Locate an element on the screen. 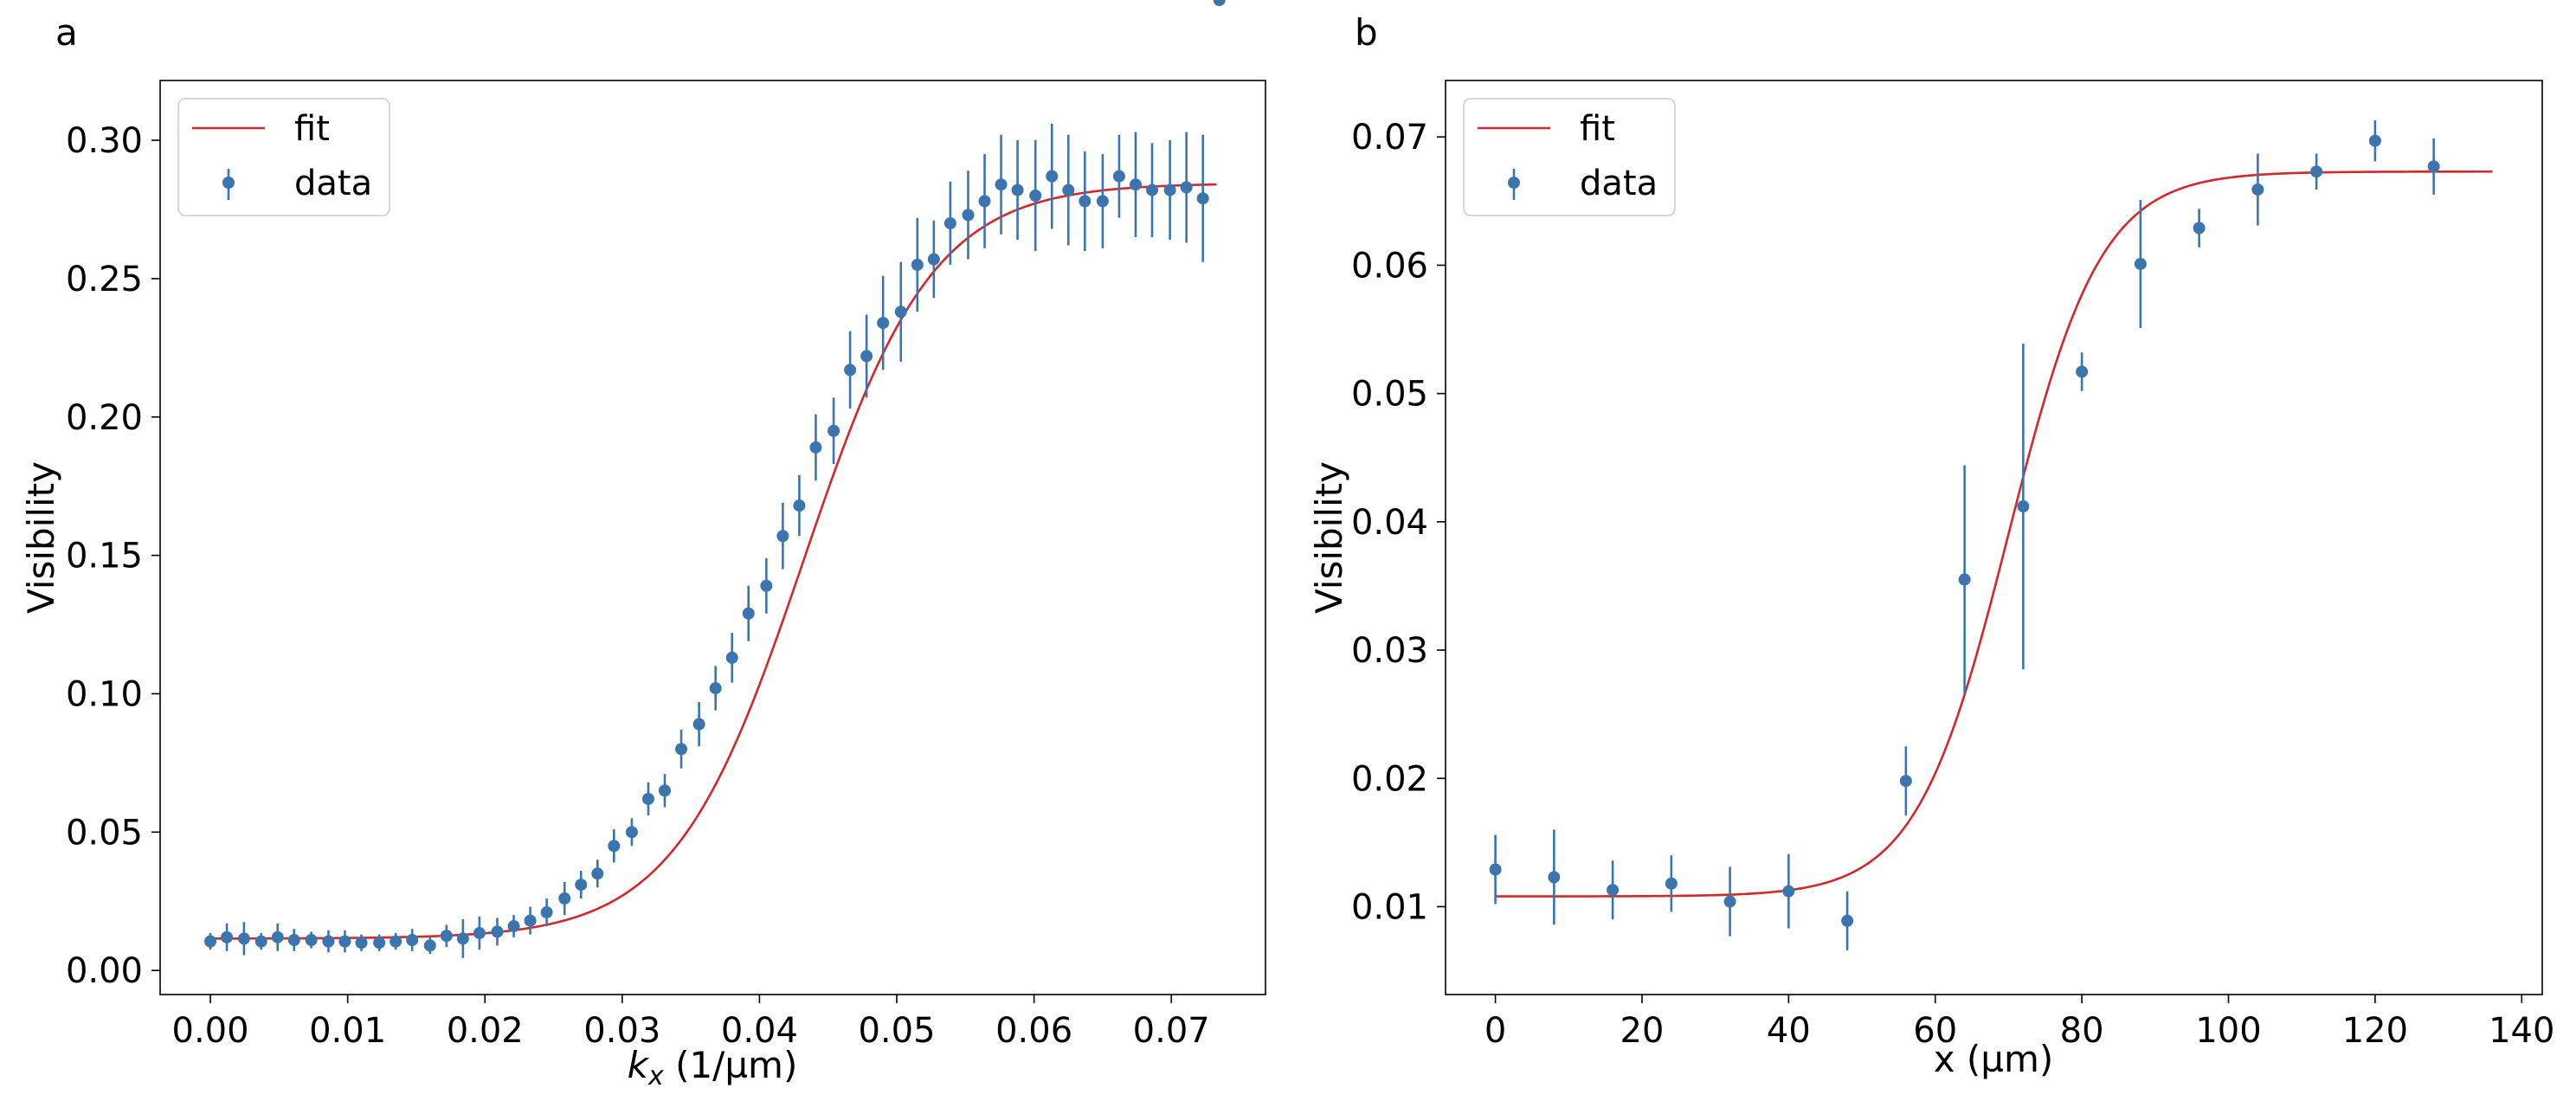  panel-a-y-axis-label: Visibility is located at coordinates (41, 537).